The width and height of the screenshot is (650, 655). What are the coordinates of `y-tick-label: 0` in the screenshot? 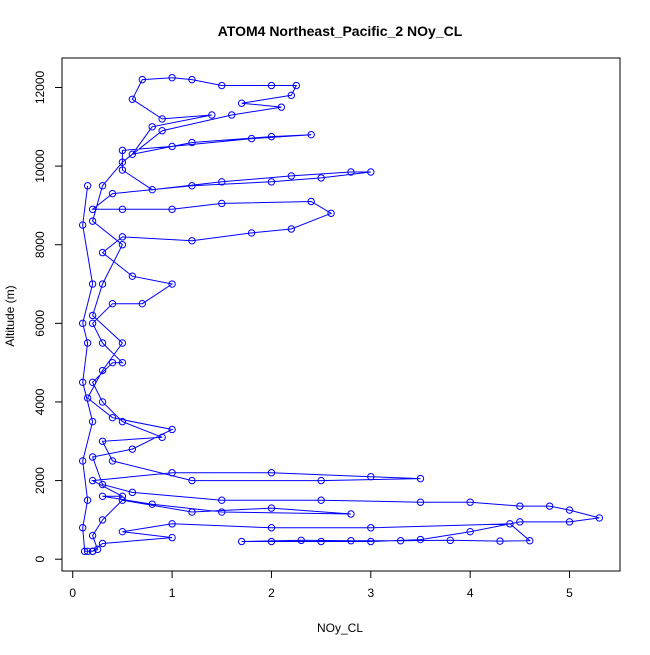 It's located at (40, 559).